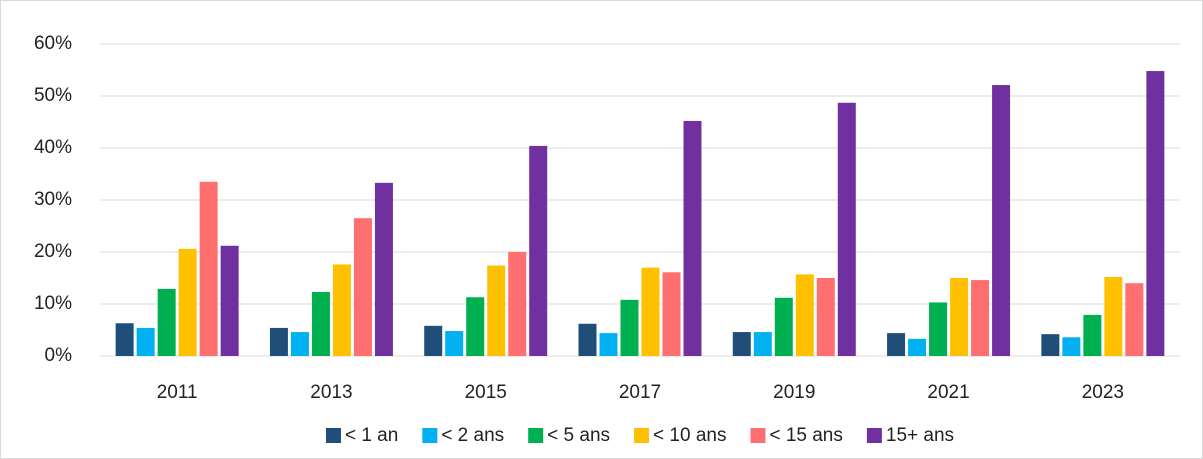  What do you see at coordinates (53, 95) in the screenshot?
I see `y-tick-label: 50%` at bounding box center [53, 95].